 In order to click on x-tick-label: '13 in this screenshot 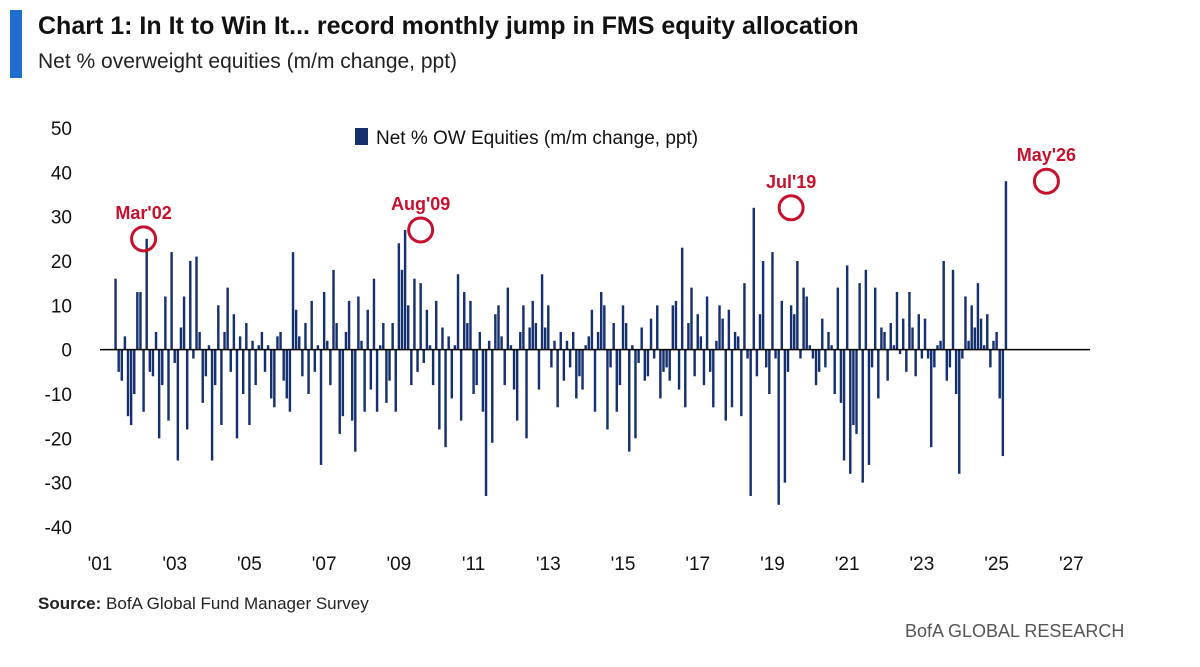, I will do `click(548, 564)`.